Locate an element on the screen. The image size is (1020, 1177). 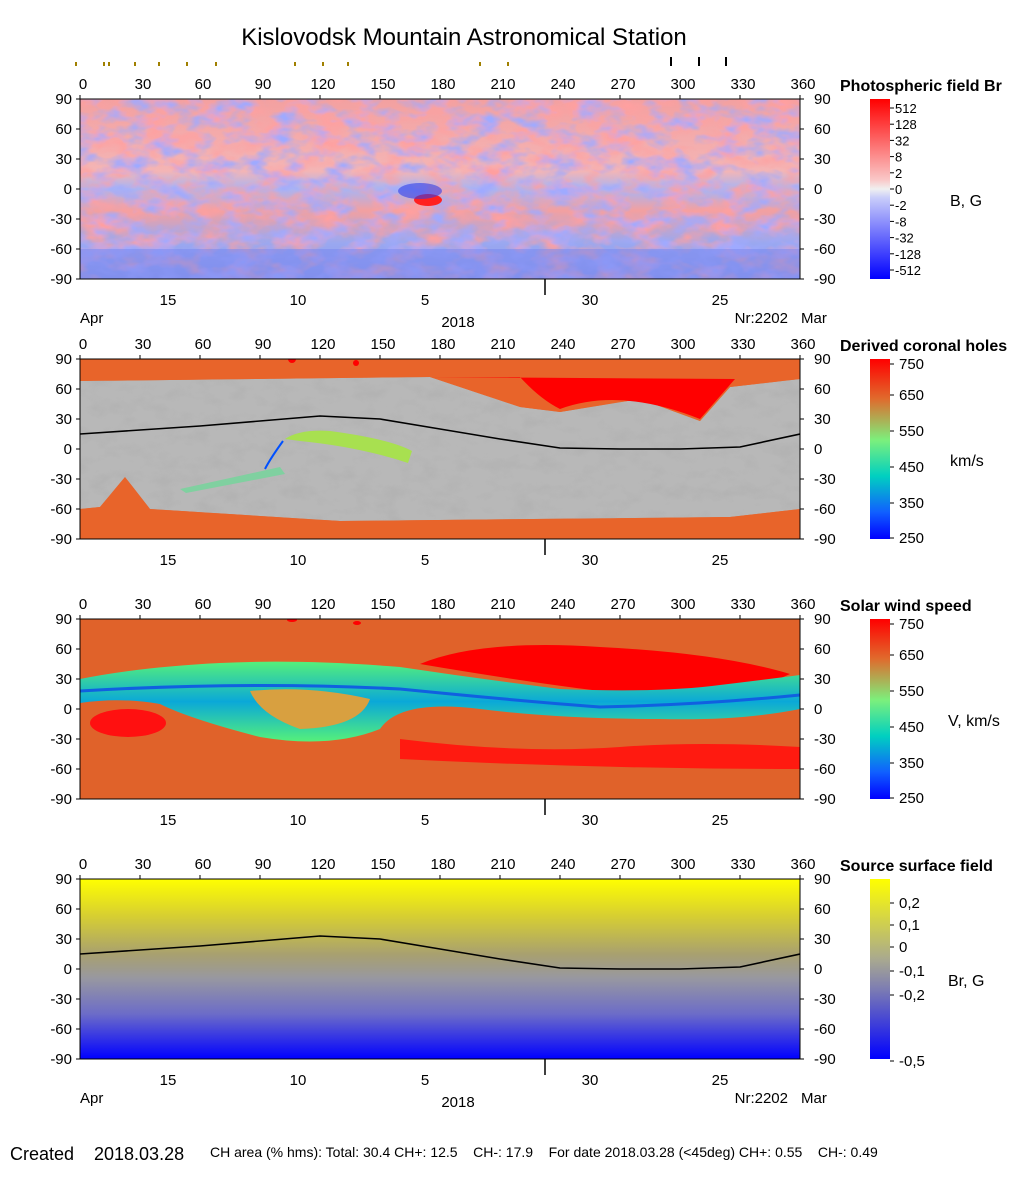
lat-tick-label-left: 0 is located at coordinates (68, 189).